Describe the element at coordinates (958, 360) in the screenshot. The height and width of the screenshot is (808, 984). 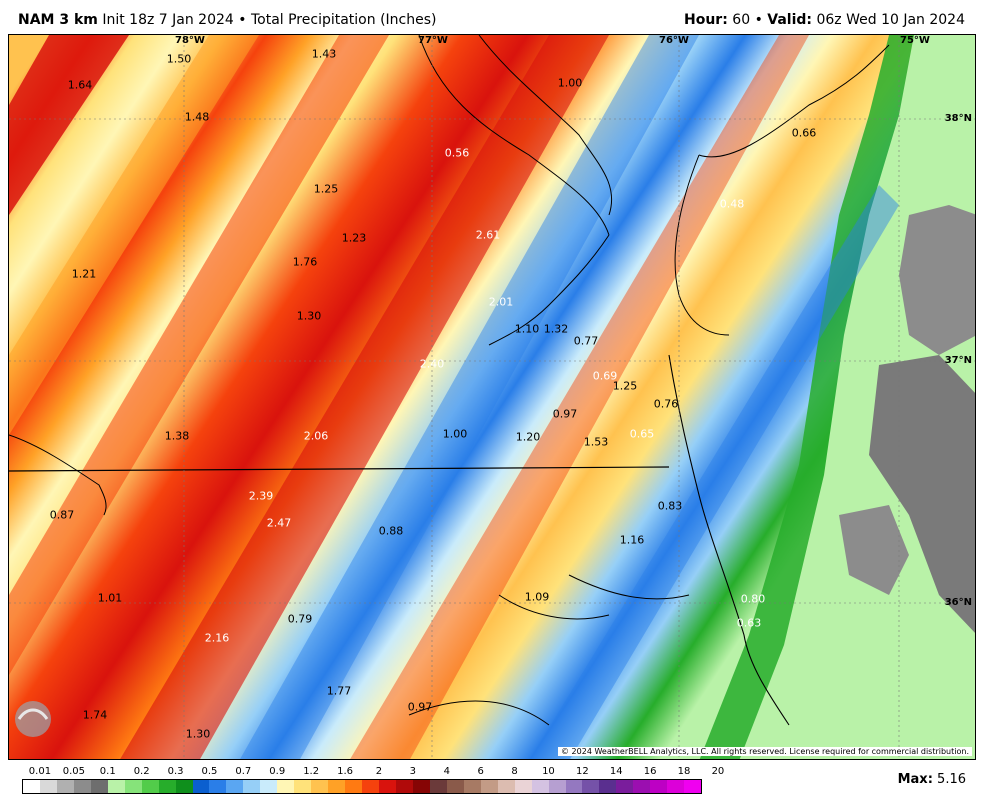
I see `lat-label-37n: 37°N` at that location.